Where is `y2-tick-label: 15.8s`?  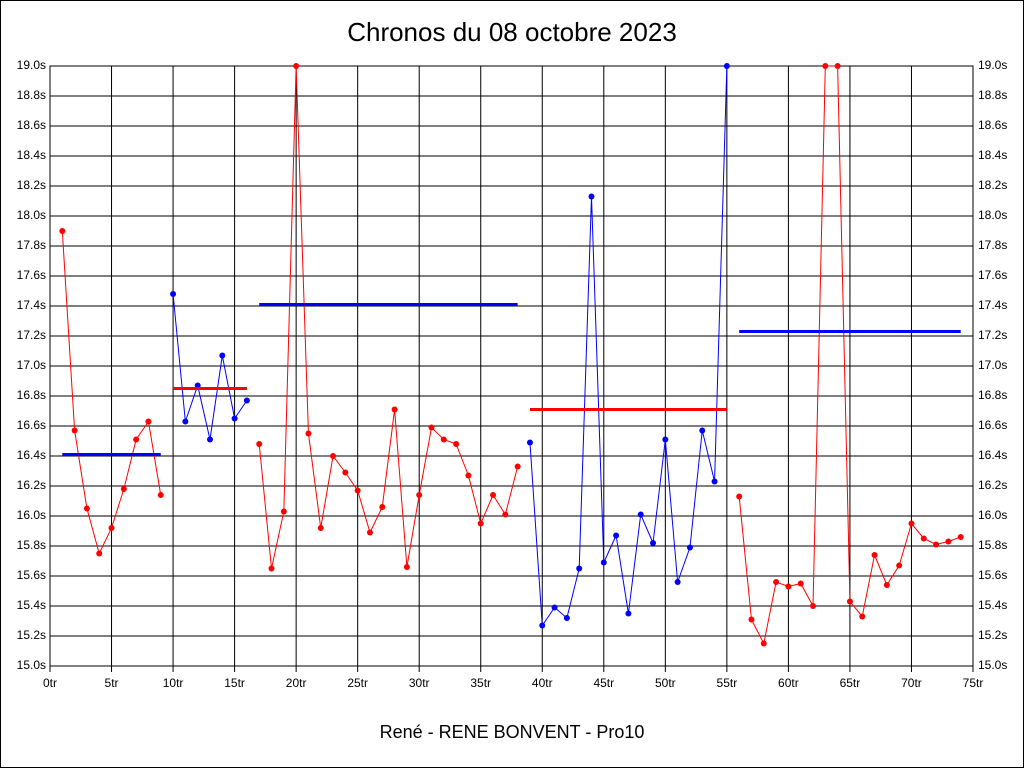 y2-tick-label: 15.8s is located at coordinates (992, 545).